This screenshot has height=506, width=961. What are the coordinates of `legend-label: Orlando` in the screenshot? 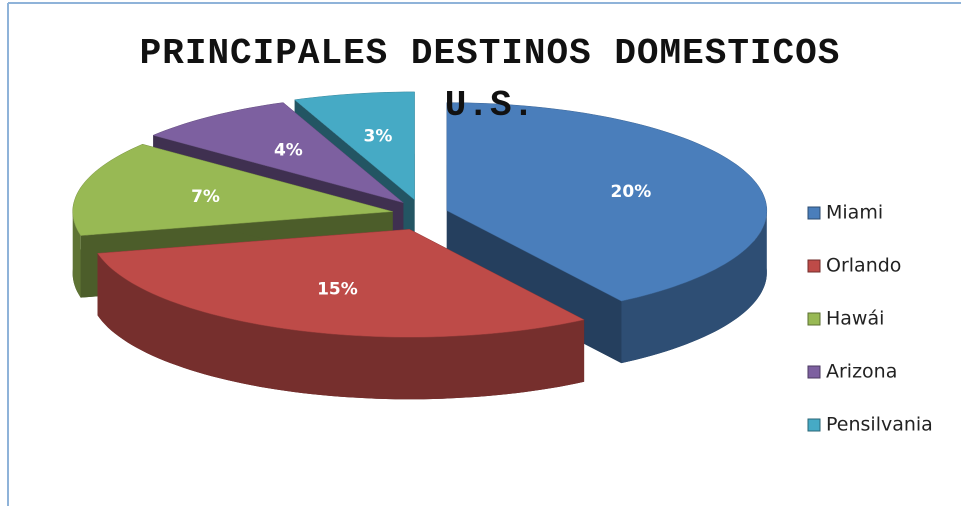 It's located at (863, 266).